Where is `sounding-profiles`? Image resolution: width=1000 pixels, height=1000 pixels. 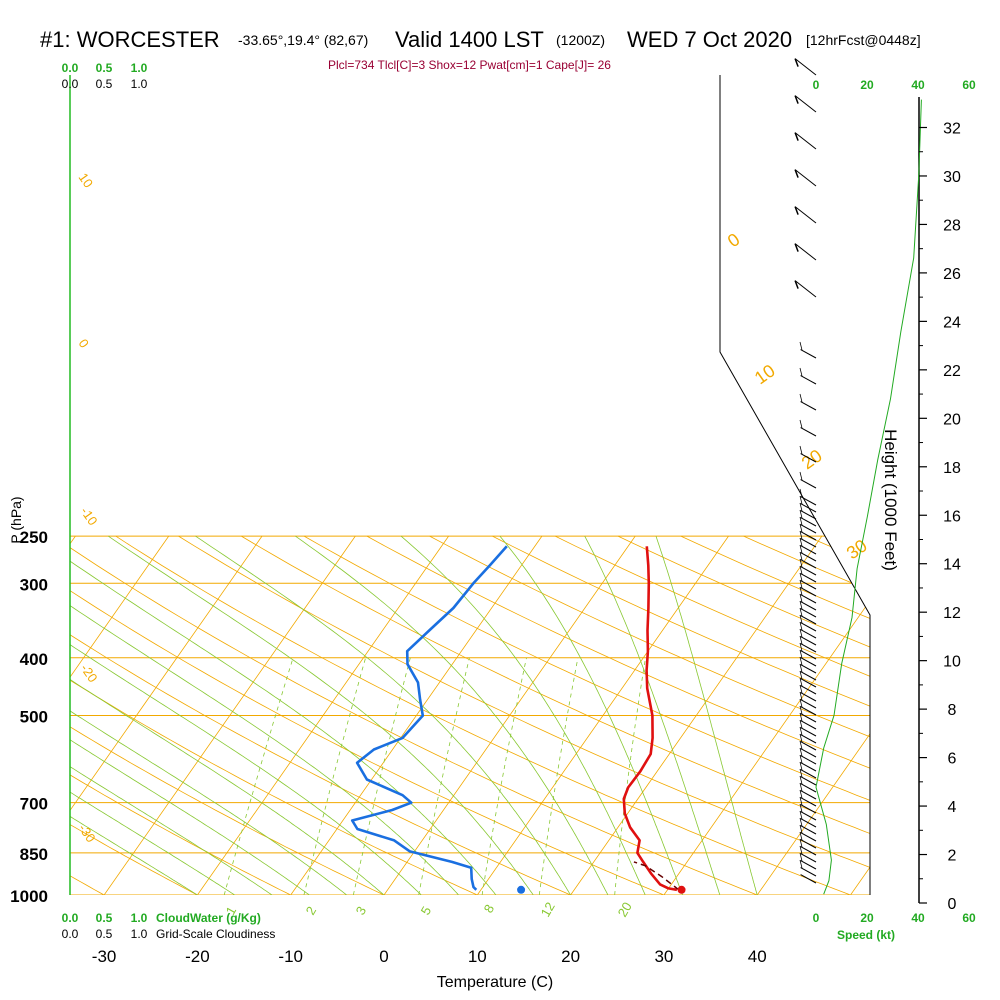 sounding-profiles is located at coordinates (515, 718).